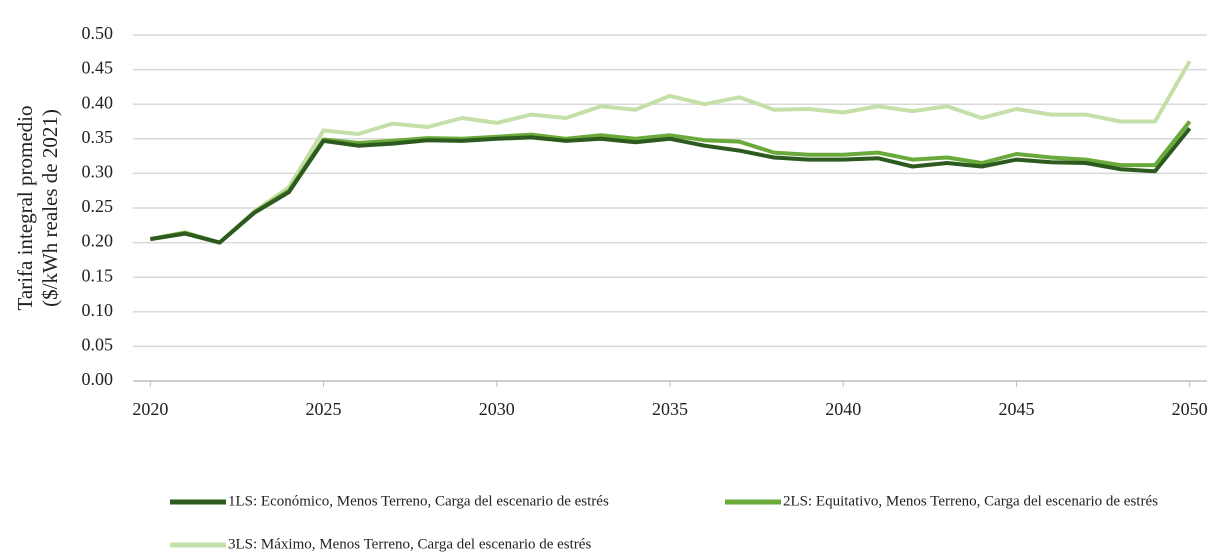 Image resolution: width=1231 pixels, height=556 pixels. Describe the element at coordinates (98, 137) in the screenshot. I see `y-tick-label: 0.35` at that location.